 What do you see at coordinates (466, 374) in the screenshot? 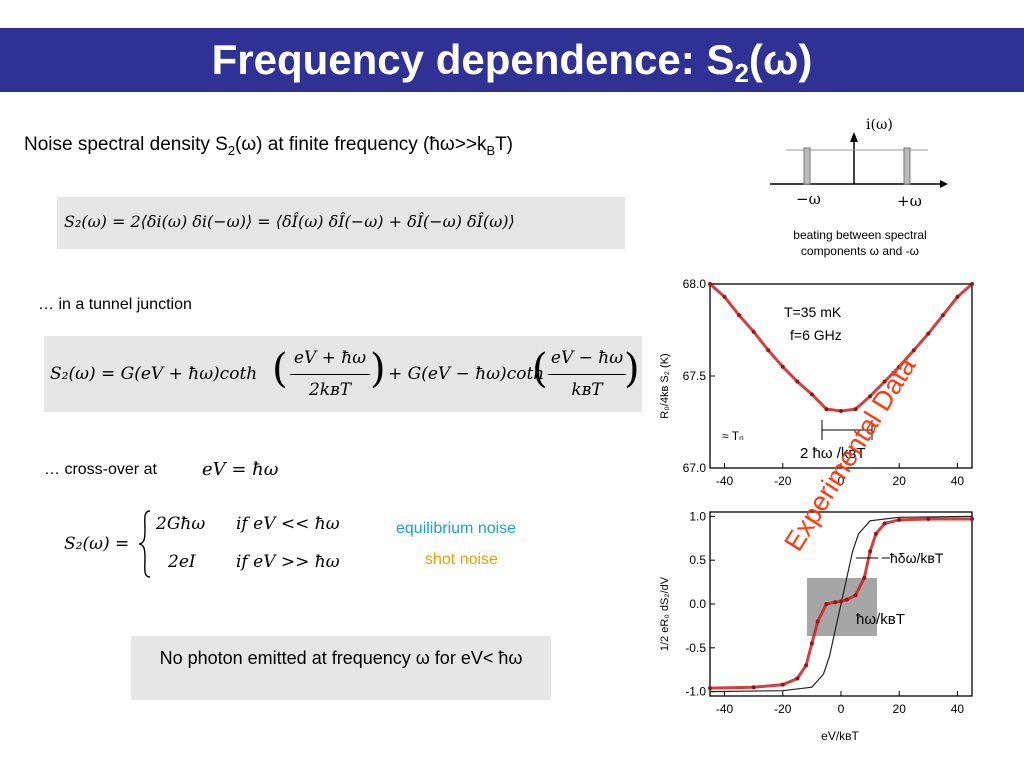
I see `eq2-mid: + G(eV − ħω)coth` at bounding box center [466, 374].